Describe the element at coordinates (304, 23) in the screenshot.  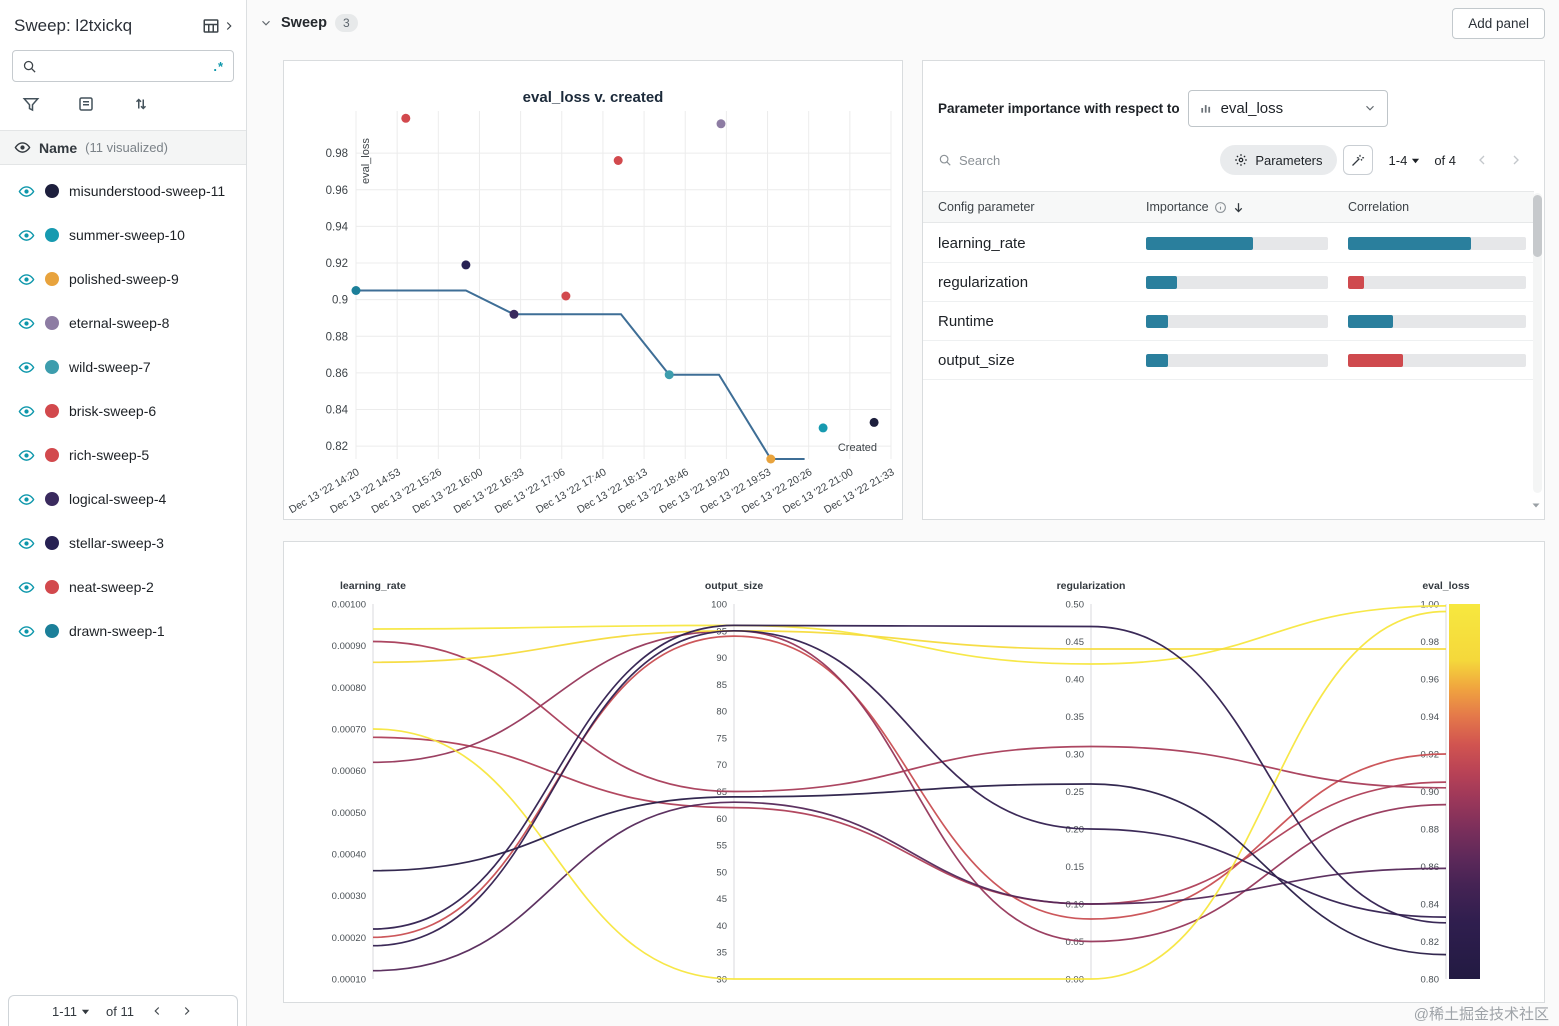
I see `sweep-section-label: Sweep` at that location.